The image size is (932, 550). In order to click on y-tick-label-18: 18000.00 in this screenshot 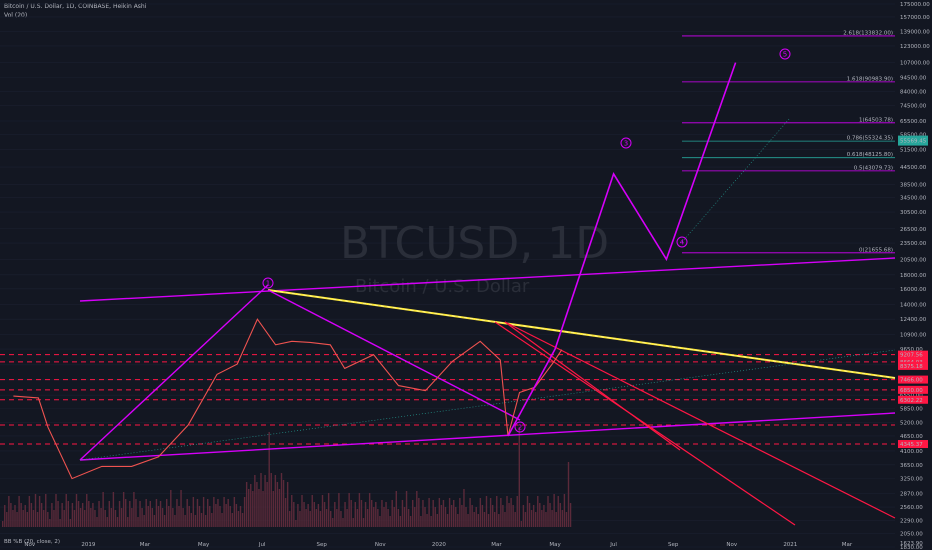, I will do `click(913, 276)`.